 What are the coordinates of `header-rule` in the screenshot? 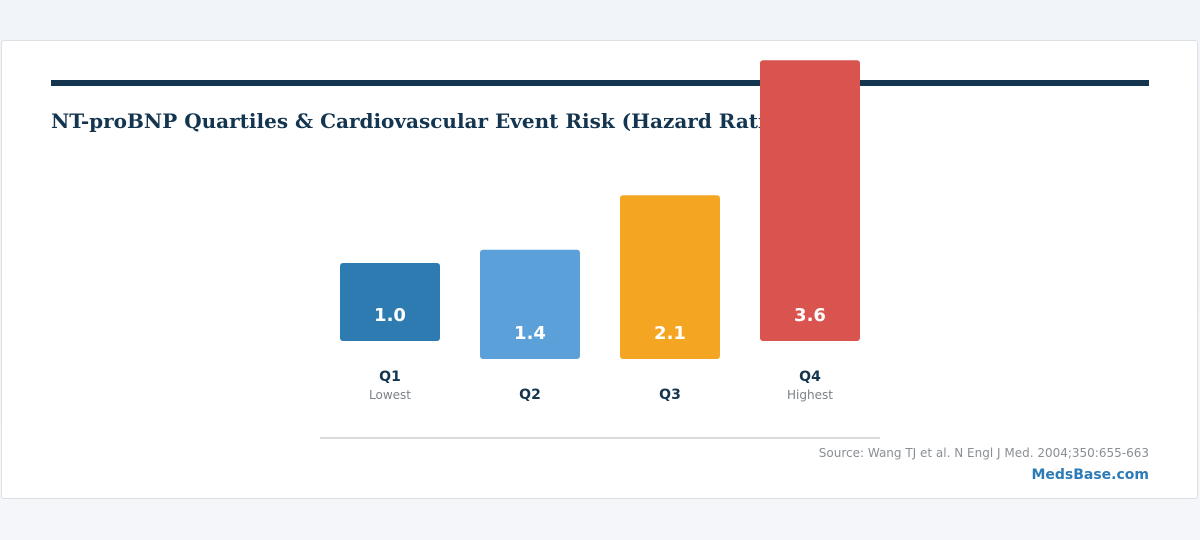 It's located at (600, 83).